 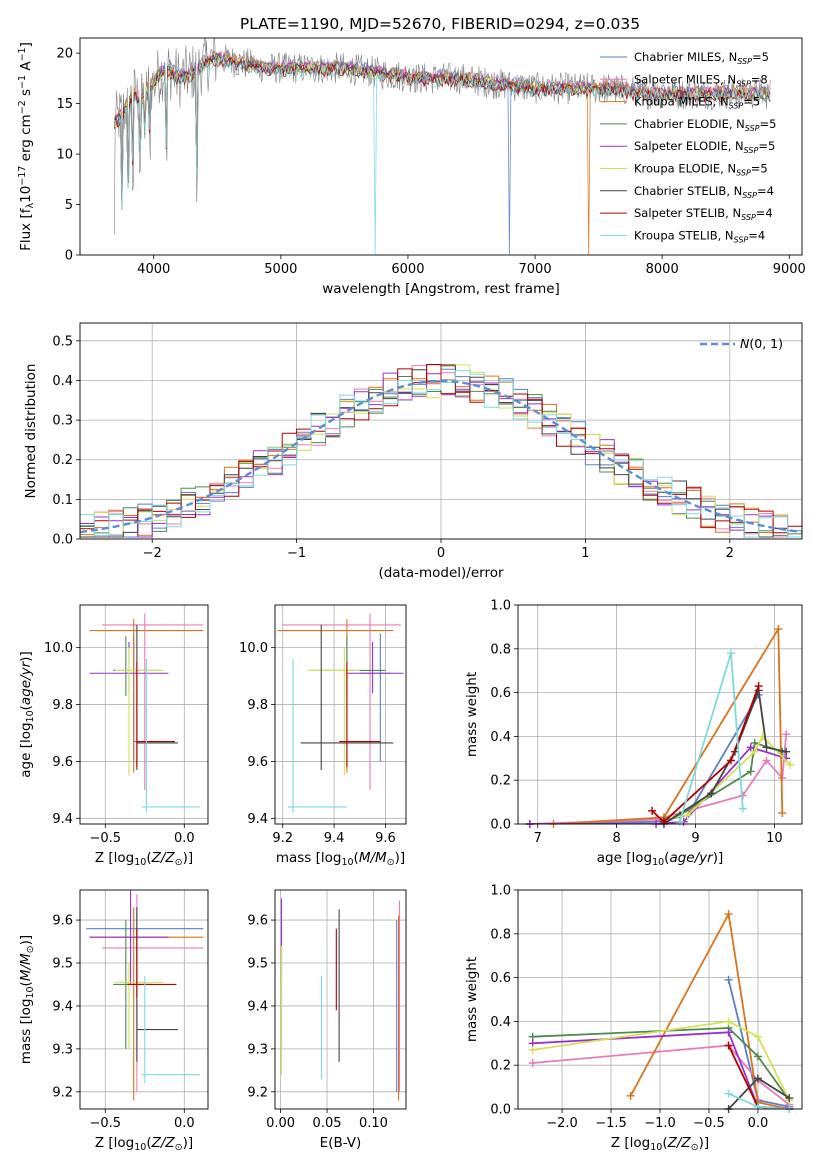 What do you see at coordinates (441, 553) in the screenshot?
I see `x-tick-label: 0` at bounding box center [441, 553].